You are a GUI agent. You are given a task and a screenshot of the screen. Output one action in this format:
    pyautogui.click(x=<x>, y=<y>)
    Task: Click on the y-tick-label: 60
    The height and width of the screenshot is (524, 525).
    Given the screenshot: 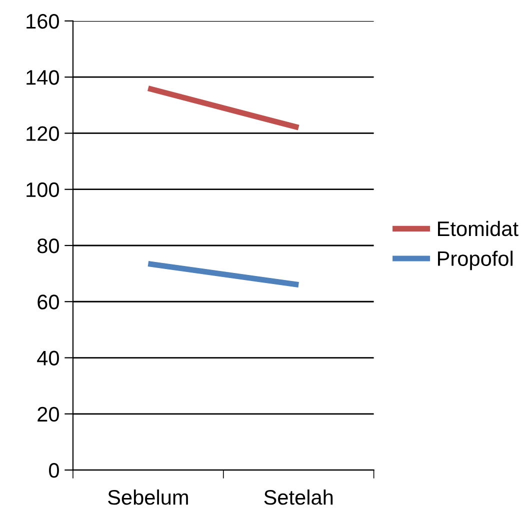 What is the action you would take?
    pyautogui.click(x=48, y=302)
    